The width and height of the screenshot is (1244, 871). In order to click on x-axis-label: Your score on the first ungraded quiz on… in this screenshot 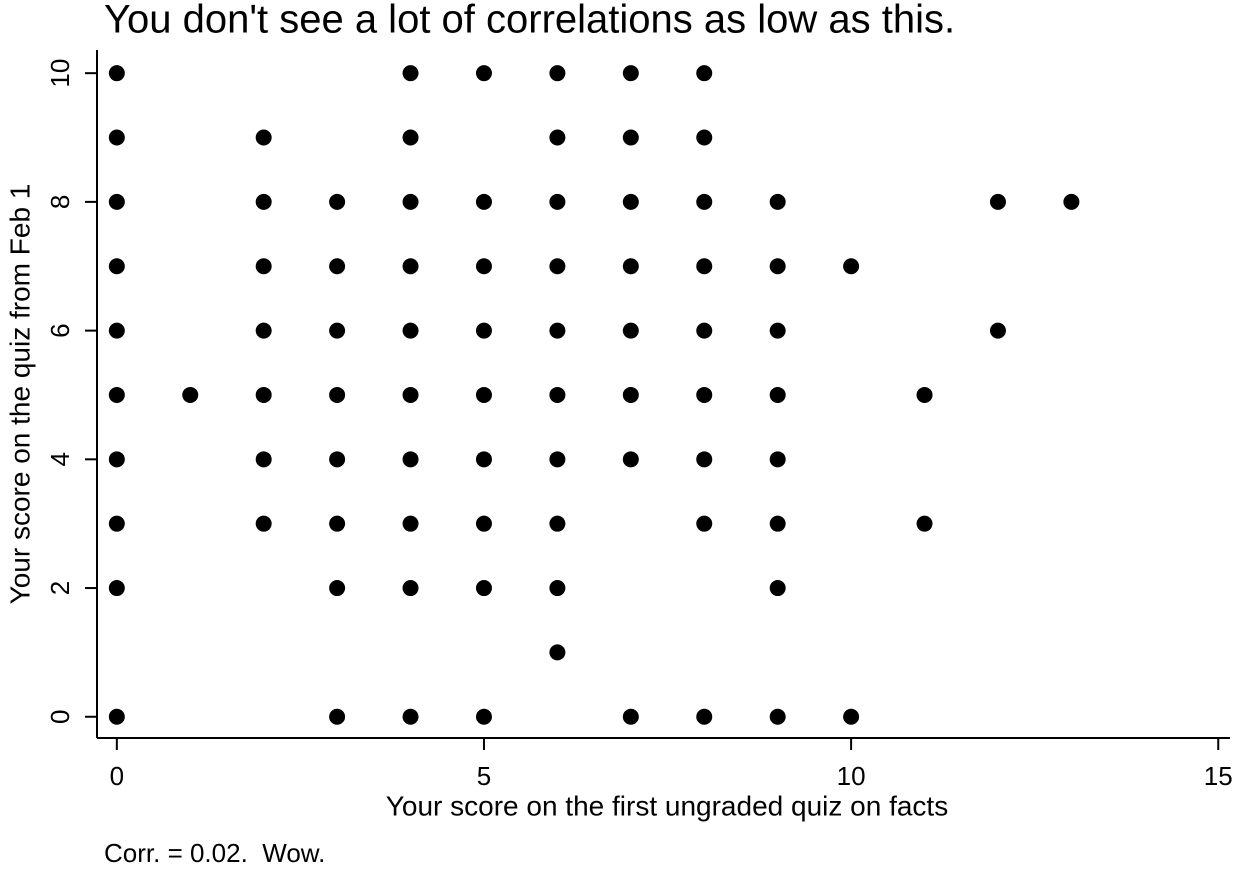, I will do `click(667, 805)`.